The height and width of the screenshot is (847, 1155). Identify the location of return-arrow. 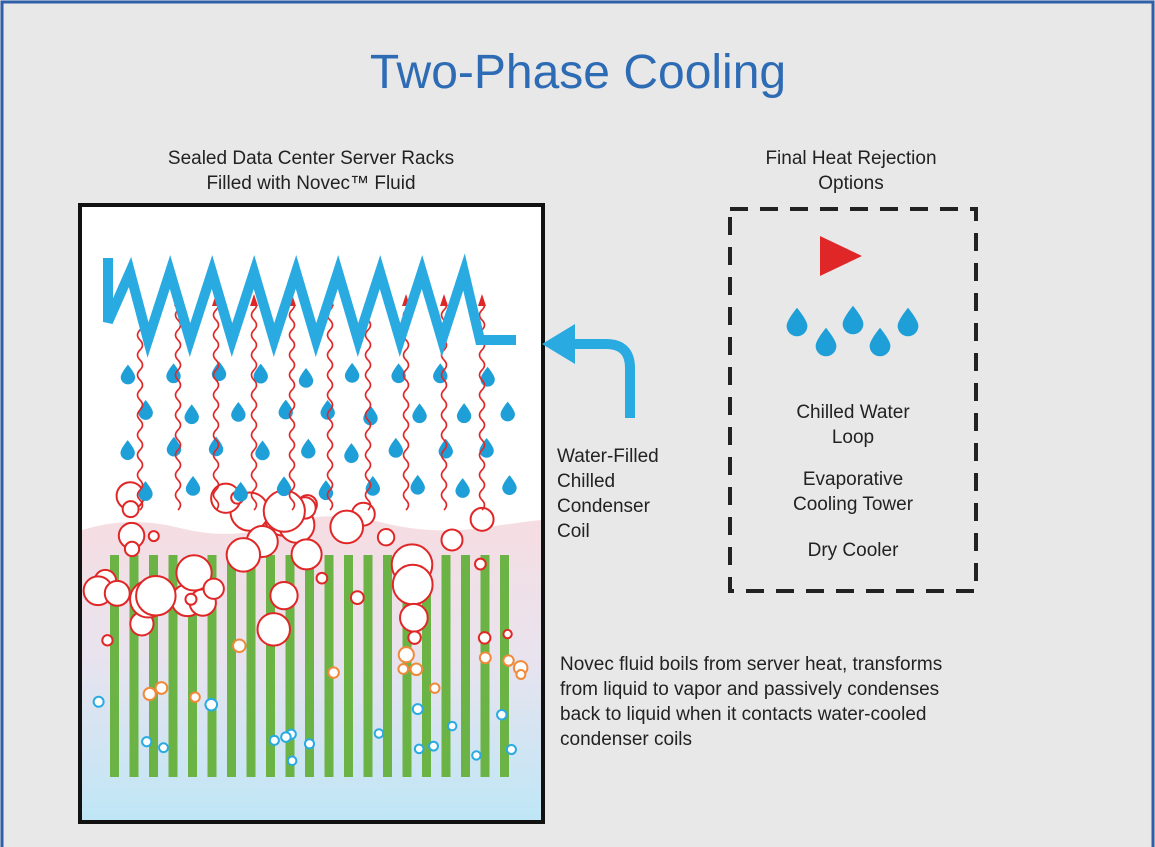
(602, 378).